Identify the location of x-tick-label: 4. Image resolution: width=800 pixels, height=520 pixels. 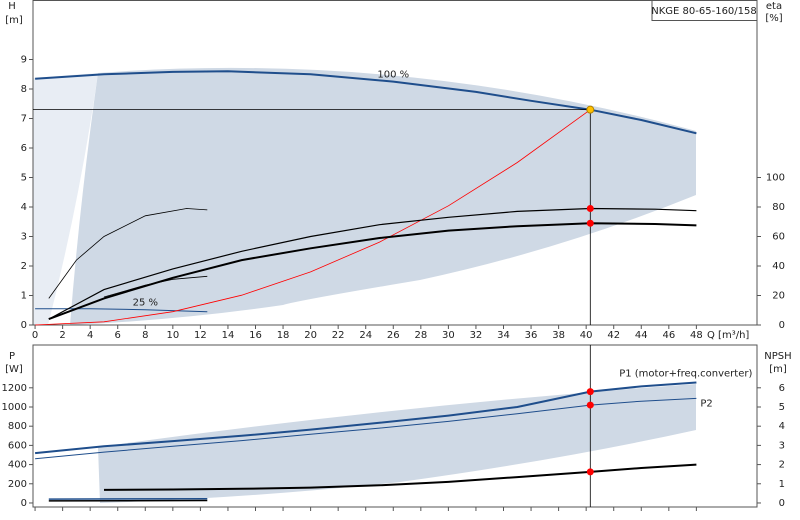
(90, 335).